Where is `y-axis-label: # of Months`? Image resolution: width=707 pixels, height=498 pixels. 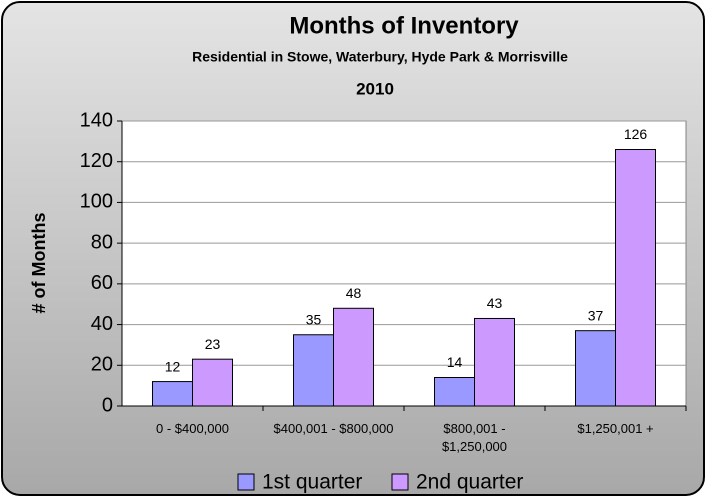
y-axis-label: # of Months is located at coordinates (39, 263).